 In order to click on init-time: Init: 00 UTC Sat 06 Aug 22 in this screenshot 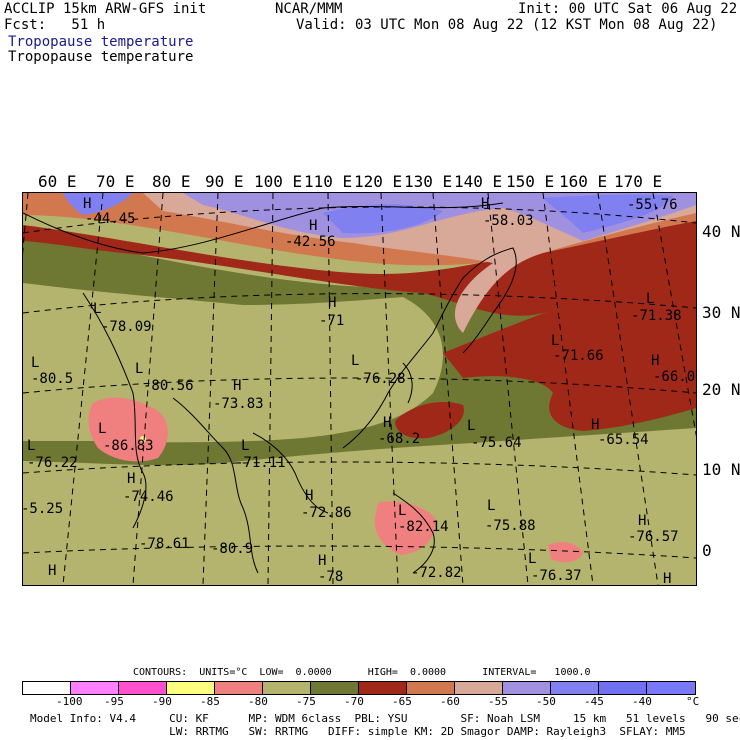, I will do `click(628, 9)`.